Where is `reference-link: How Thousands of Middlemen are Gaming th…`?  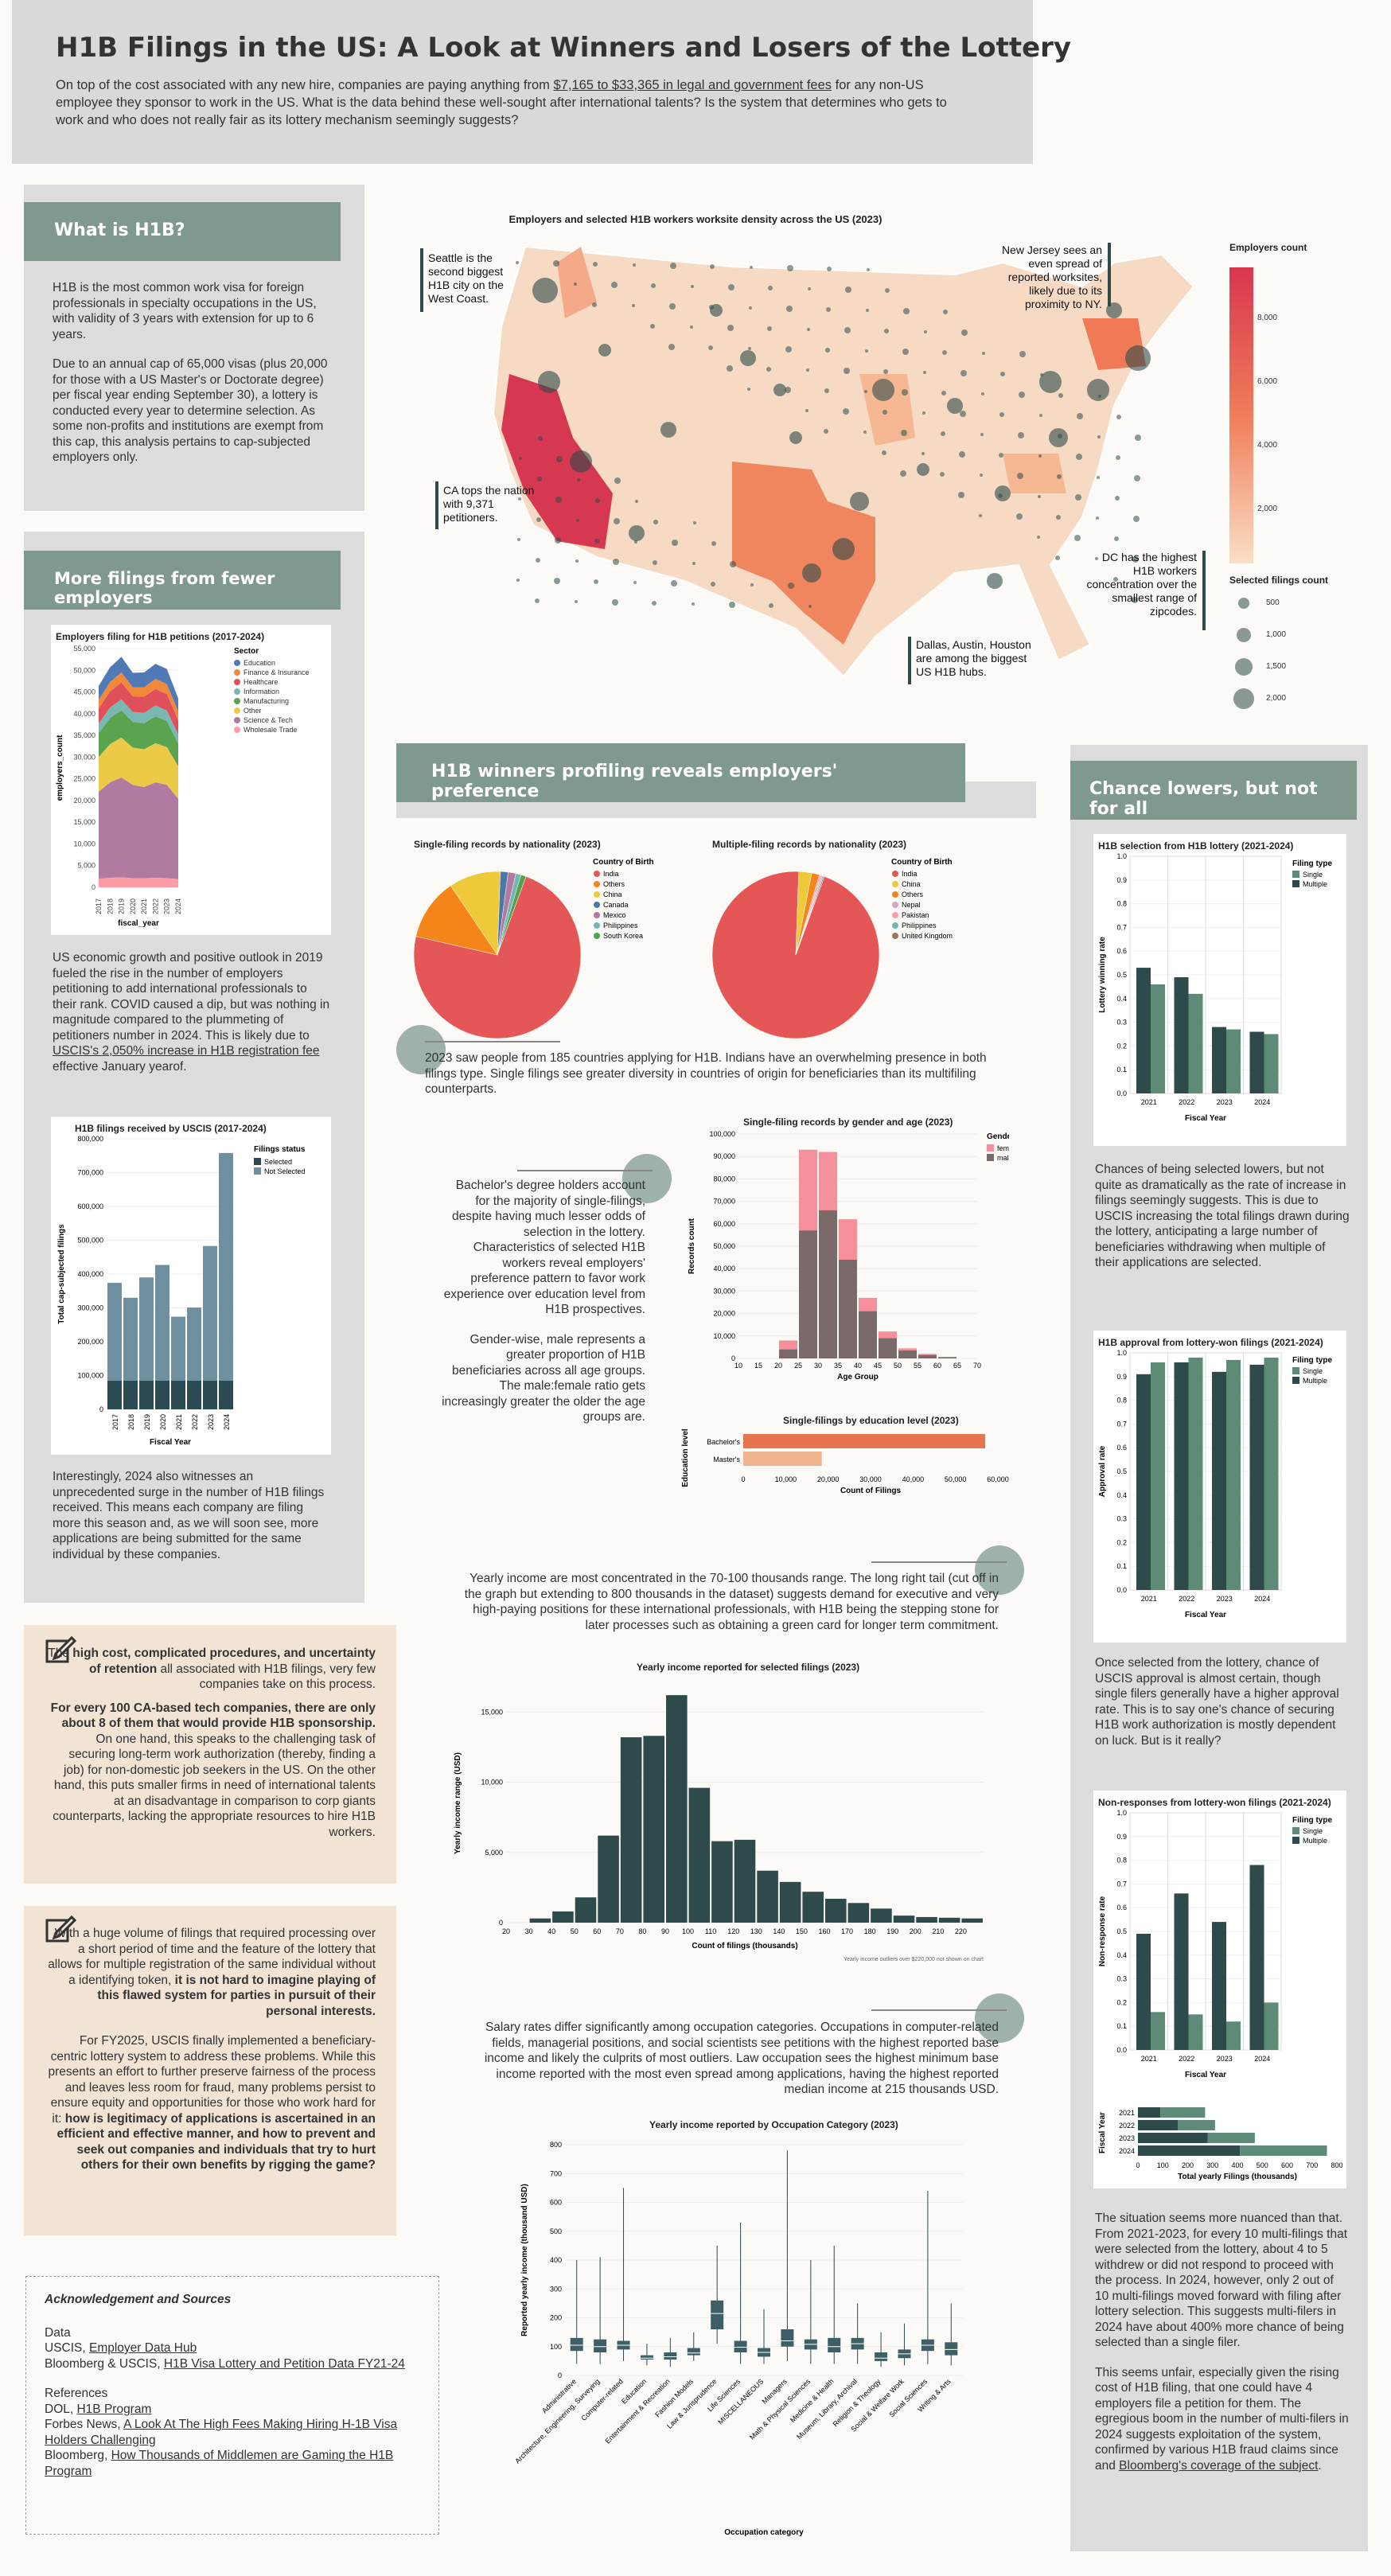
reference-link: How Thousands of Middlemen are Gaming th… is located at coordinates (219, 2463).